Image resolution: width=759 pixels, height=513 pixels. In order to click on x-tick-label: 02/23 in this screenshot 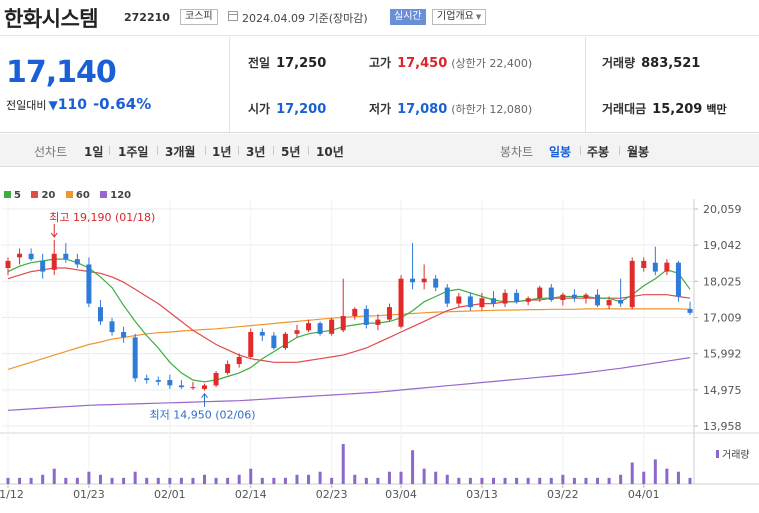, I will do `click(332, 494)`.